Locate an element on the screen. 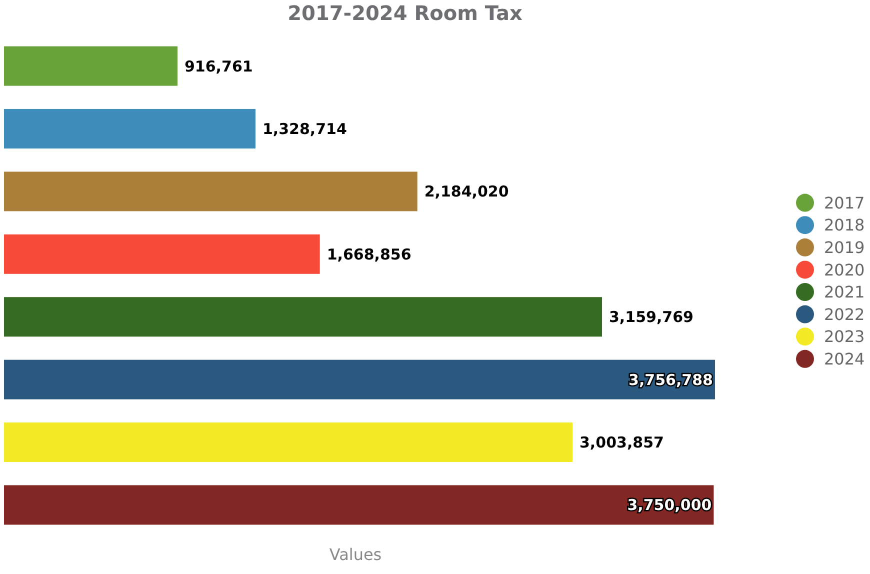  data-label: 1,668,856 is located at coordinates (369, 254).